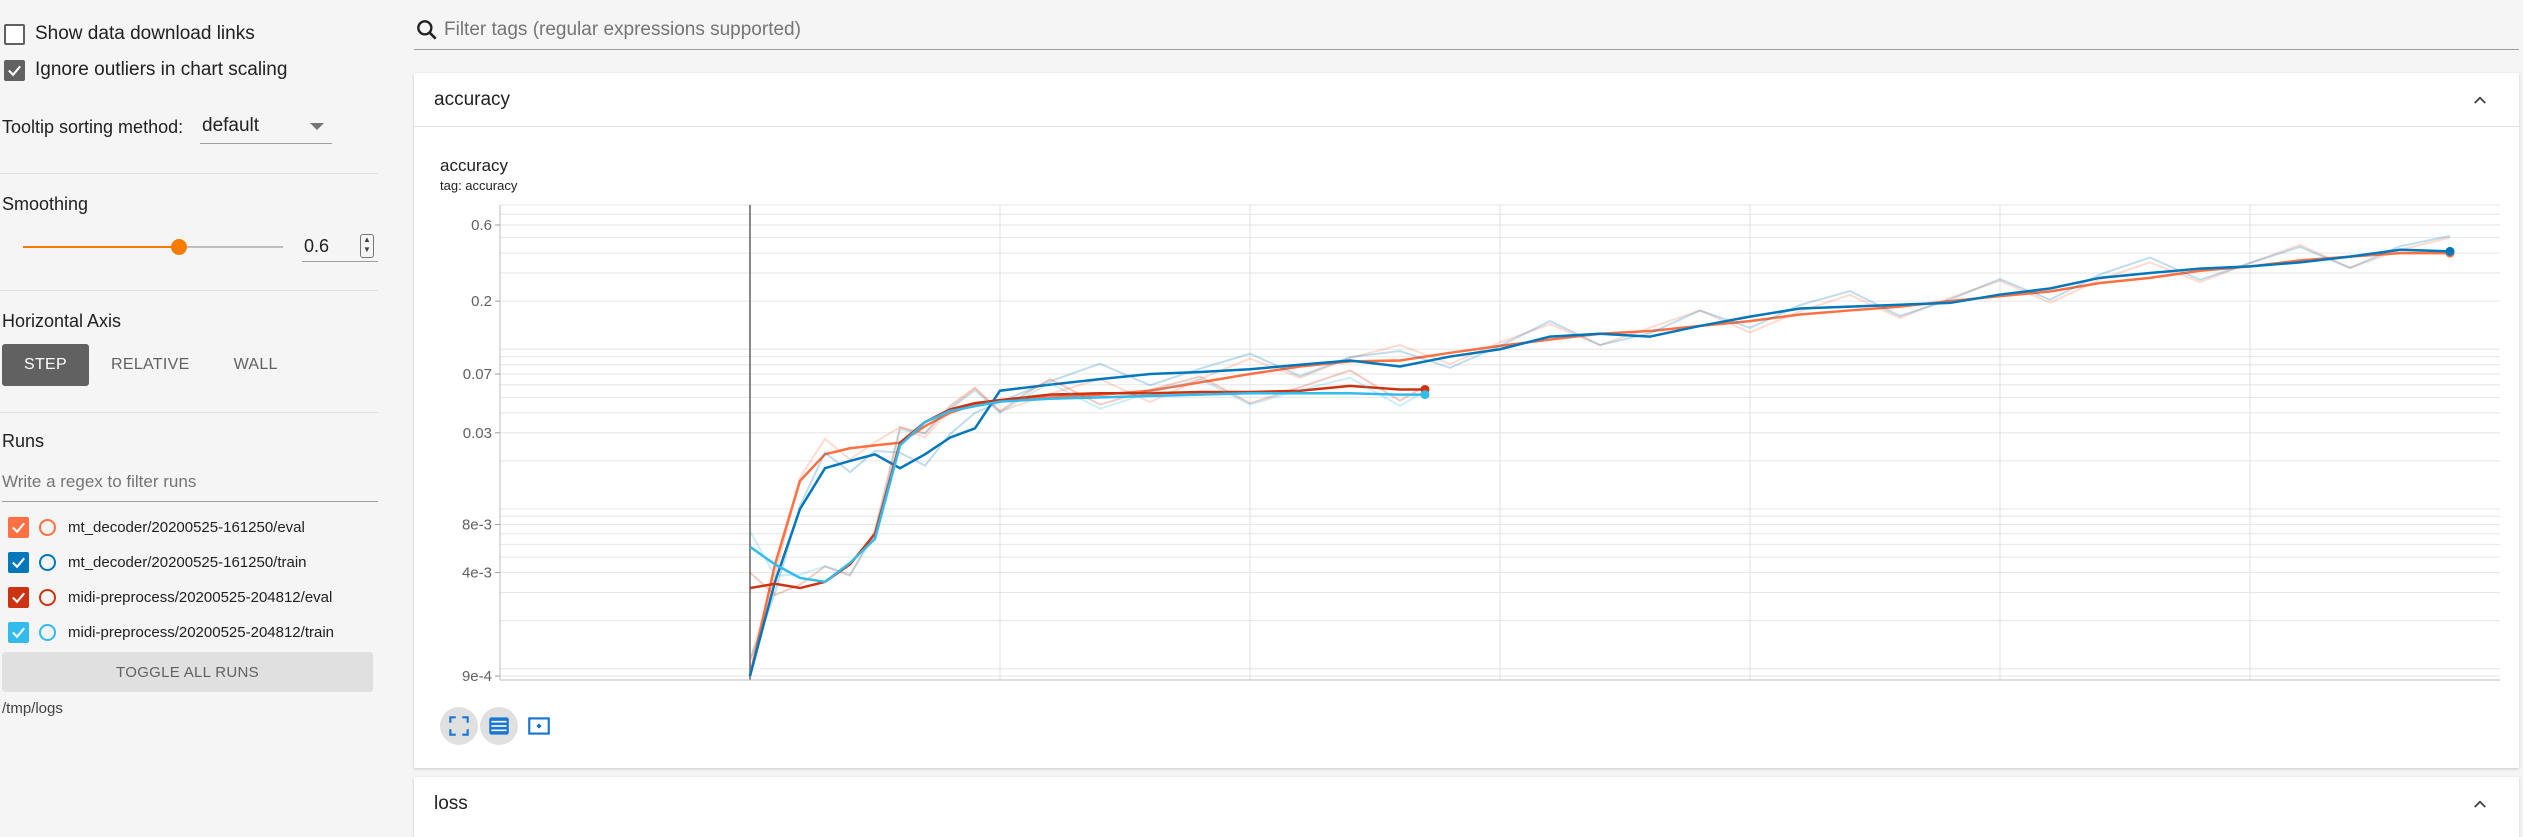 The width and height of the screenshot is (2523, 837). What do you see at coordinates (472, 99) in the screenshot?
I see `section-title: accuracy` at bounding box center [472, 99].